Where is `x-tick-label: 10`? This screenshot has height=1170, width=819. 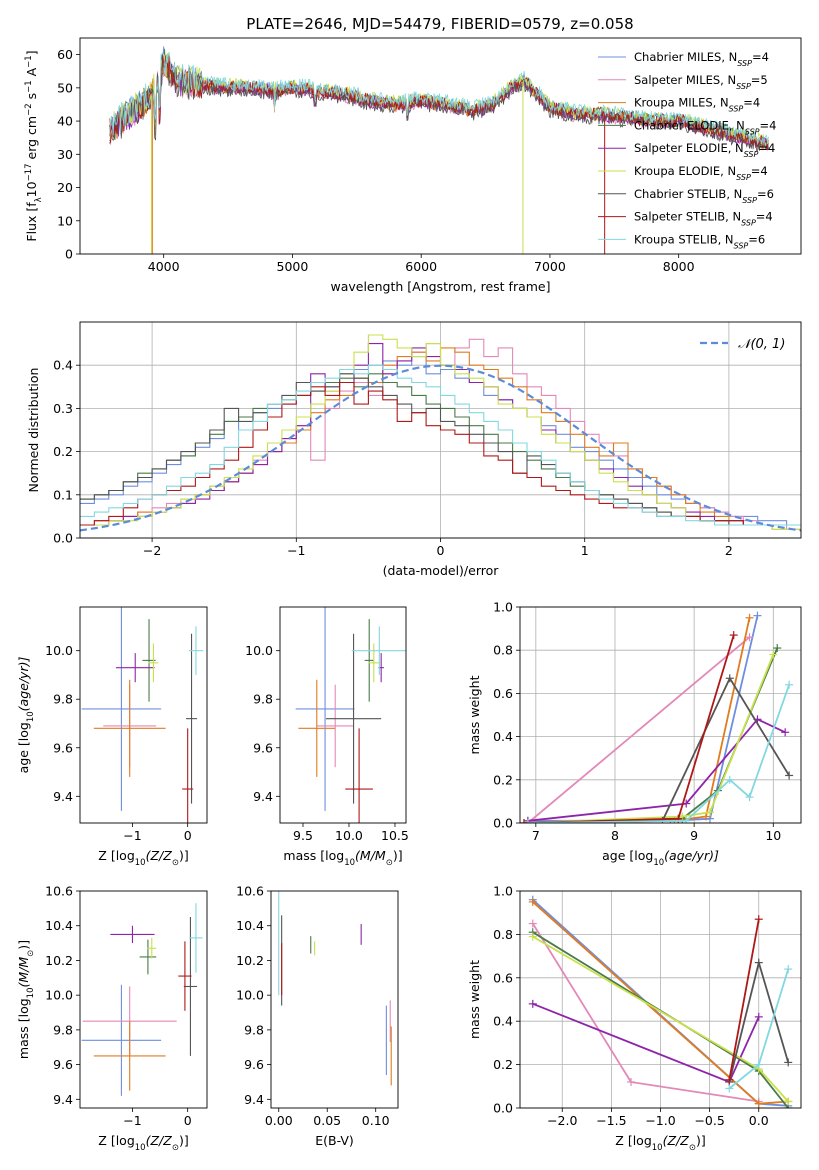 x-tick-label: 10 is located at coordinates (773, 835).